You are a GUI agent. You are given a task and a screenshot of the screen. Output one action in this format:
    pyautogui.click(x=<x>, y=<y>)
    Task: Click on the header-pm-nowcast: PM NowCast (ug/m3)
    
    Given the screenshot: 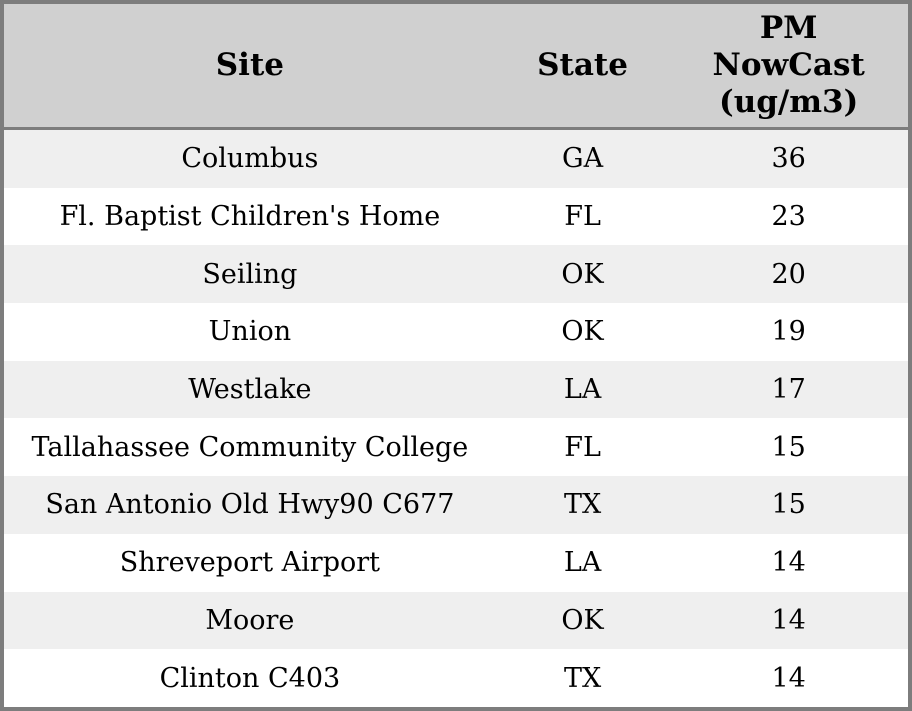 What is the action you would take?
    pyautogui.click(x=788, y=67)
    